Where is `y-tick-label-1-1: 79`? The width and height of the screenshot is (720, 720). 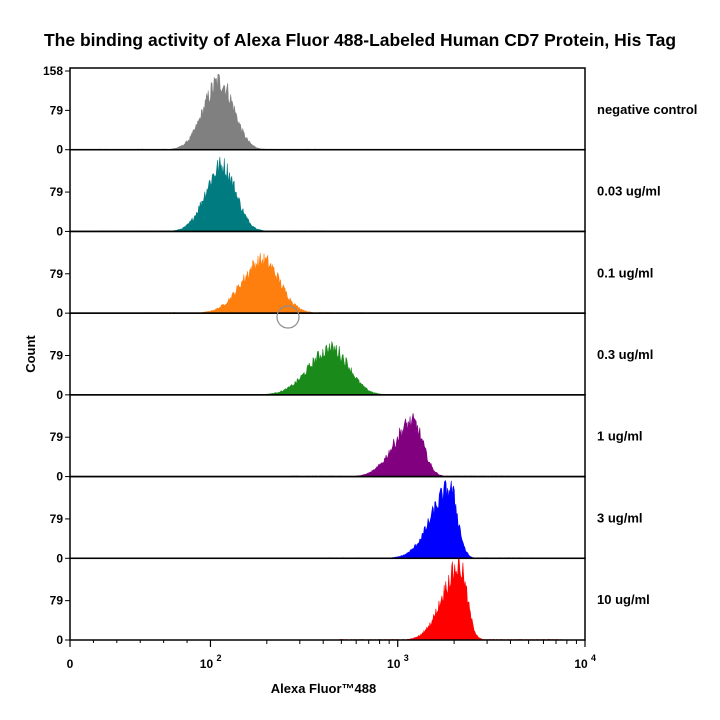
y-tick-label-1-1: 79 is located at coordinates (57, 110).